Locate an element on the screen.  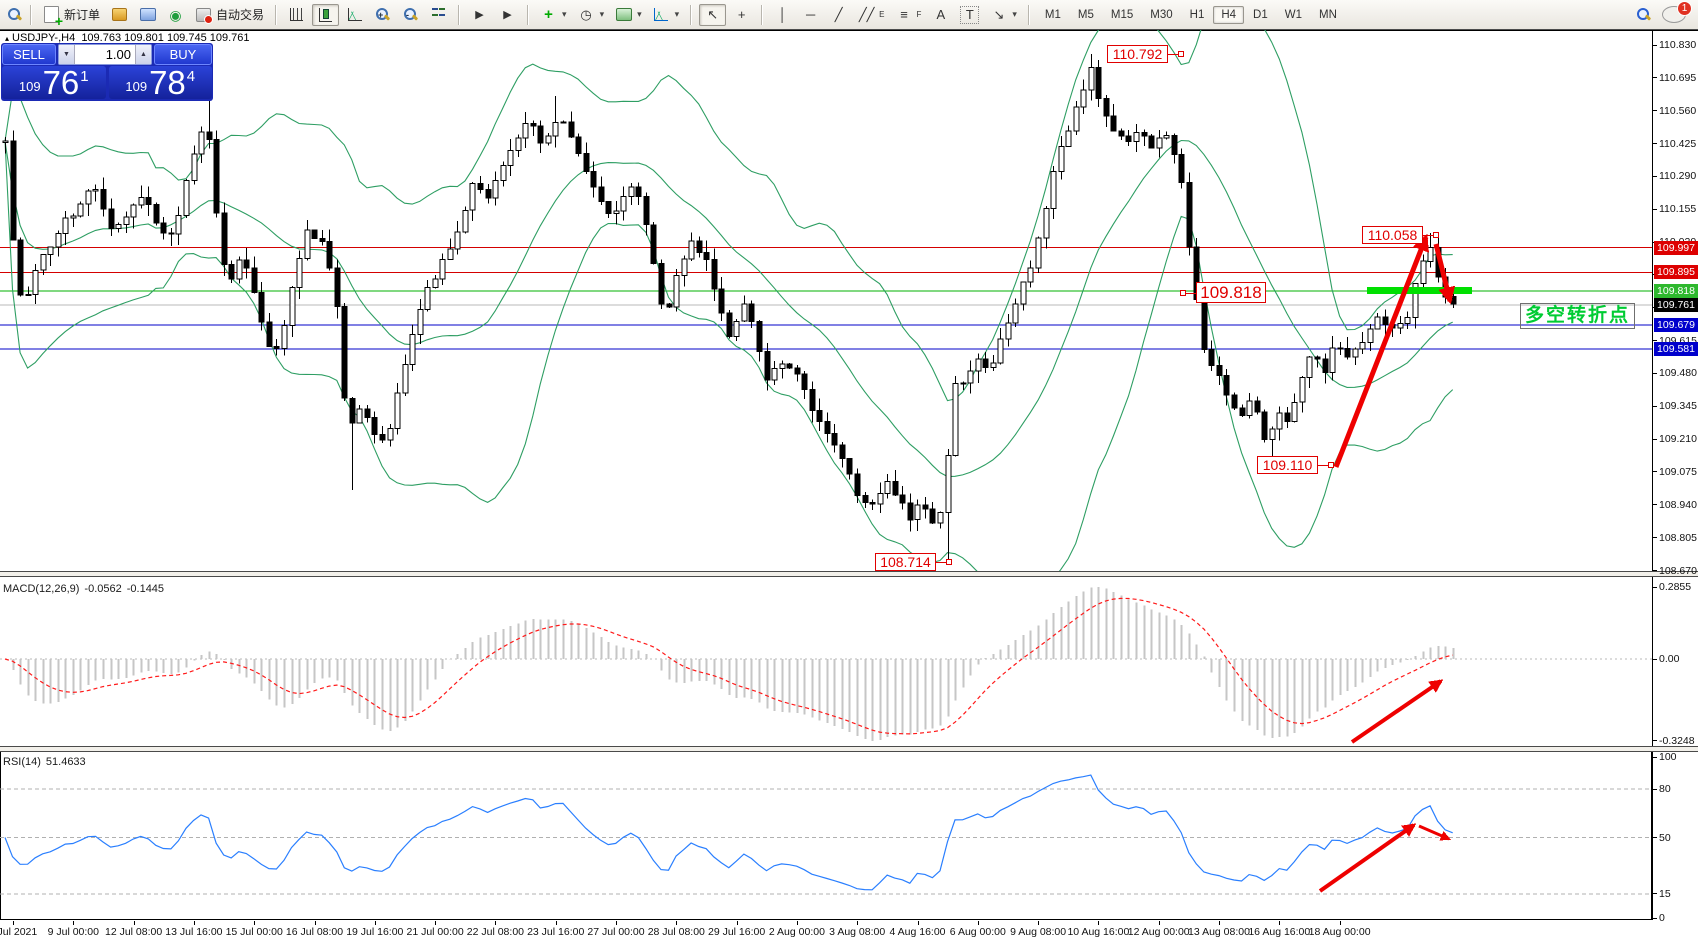
buy-button: BUY is located at coordinates (183, 54).